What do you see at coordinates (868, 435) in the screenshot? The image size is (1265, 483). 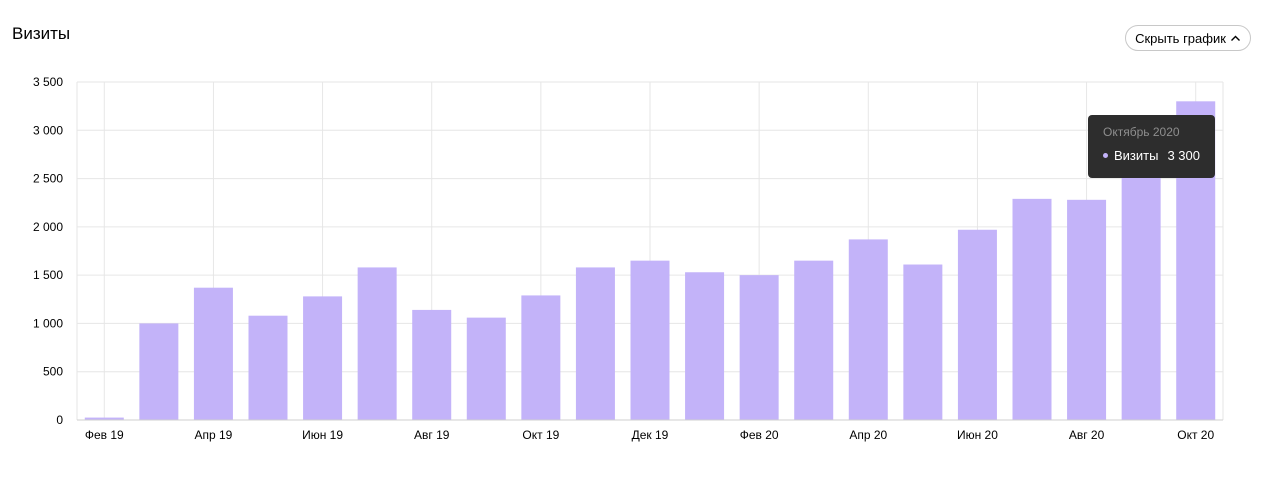 I see `x-tick-label: Апр 20` at bounding box center [868, 435].